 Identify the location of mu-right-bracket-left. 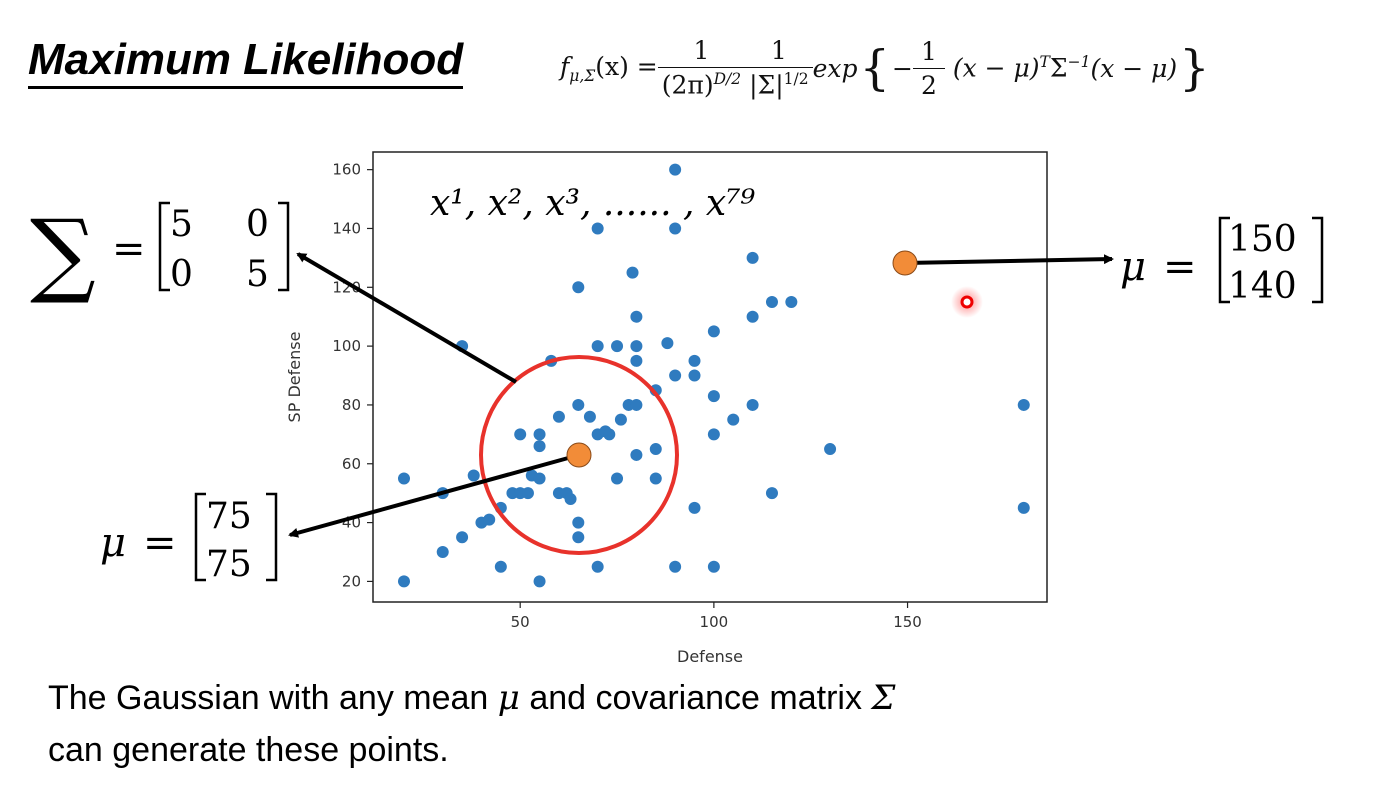
(1224, 260).